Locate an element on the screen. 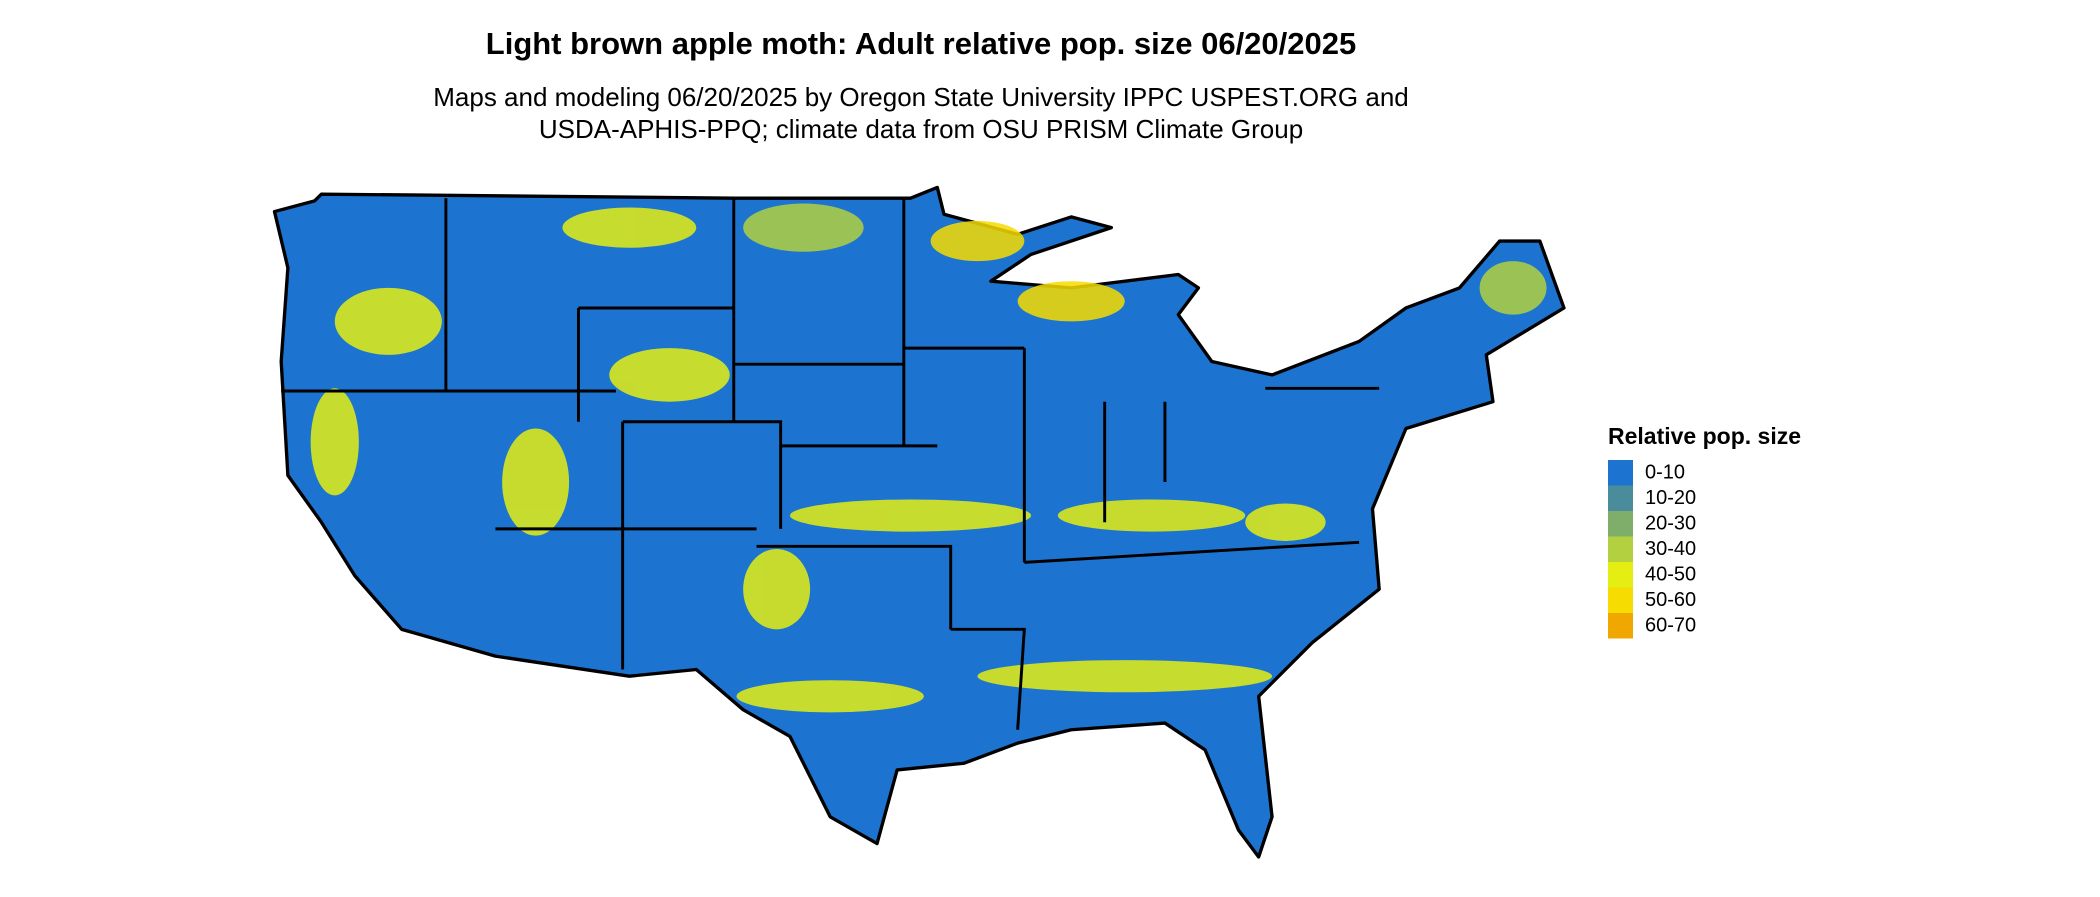 The height and width of the screenshot is (897, 2100). legend-label: 20-30 is located at coordinates (1670, 523).